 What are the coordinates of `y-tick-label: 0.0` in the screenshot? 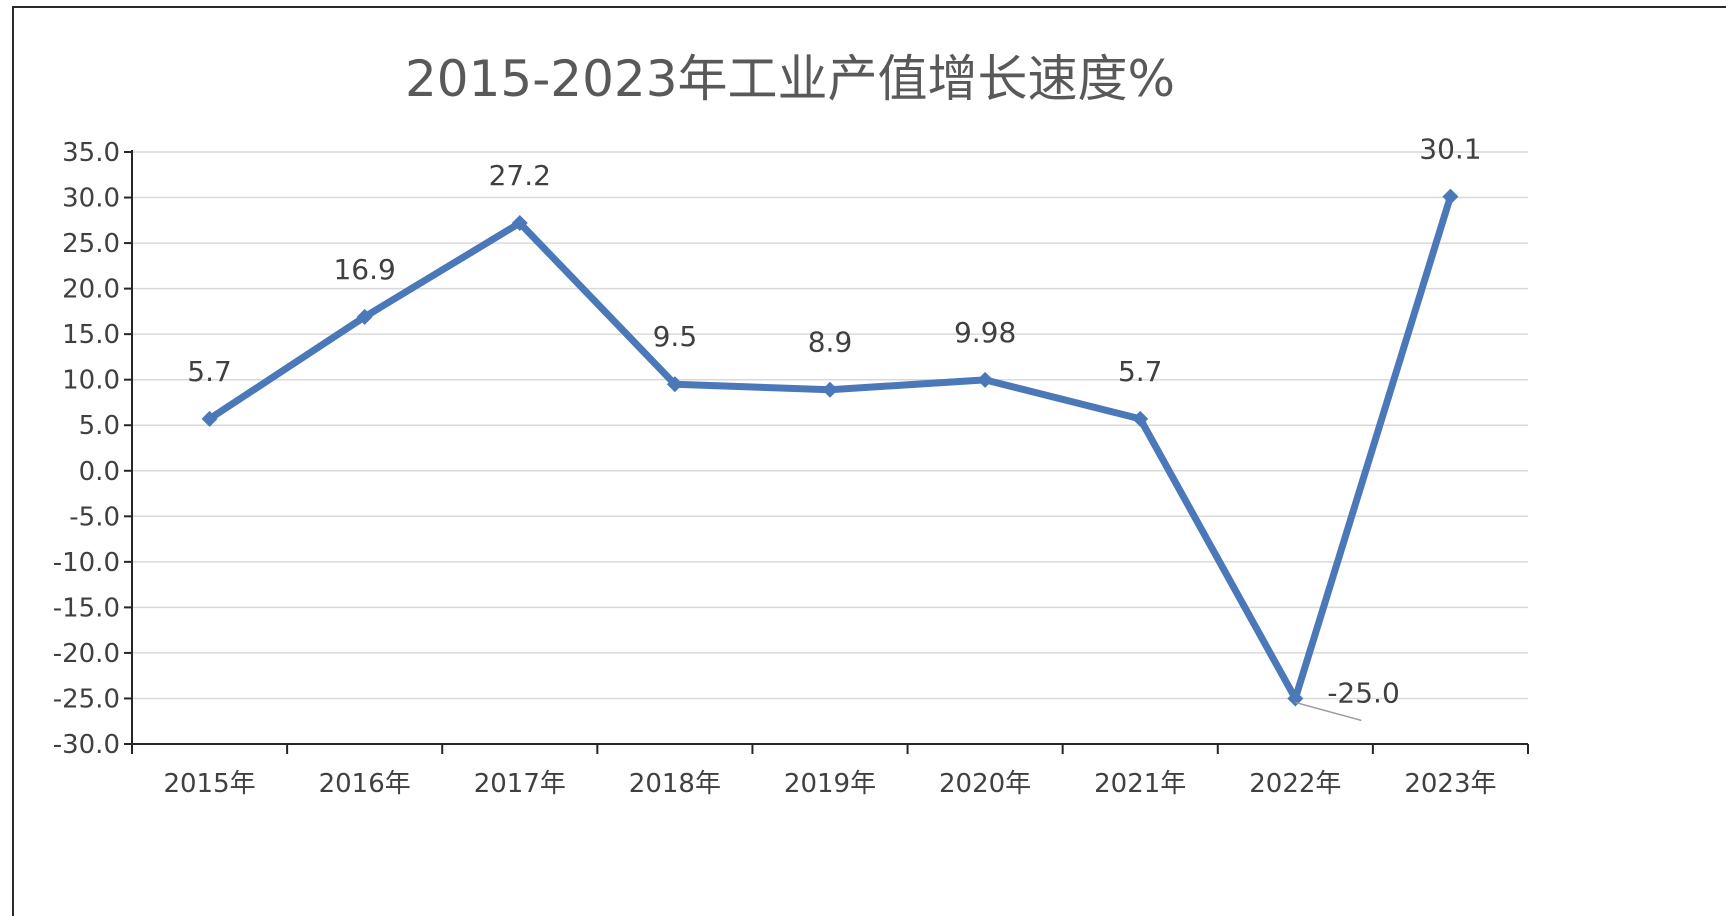 It's located at (99, 472).